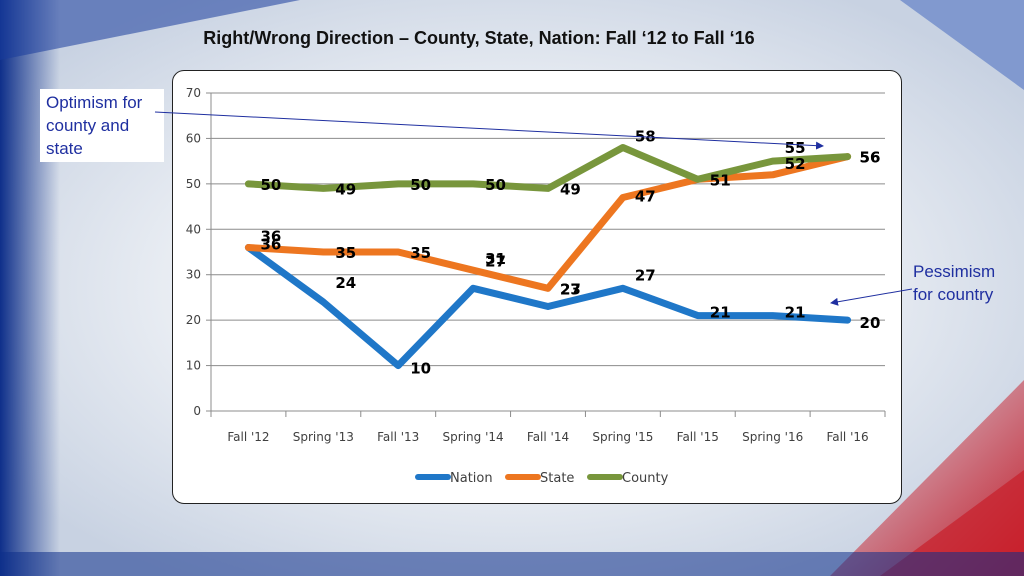 Image resolution: width=1024 pixels, height=576 pixels. Describe the element at coordinates (193, 229) in the screenshot. I see `y-tick-label: 40` at that location.